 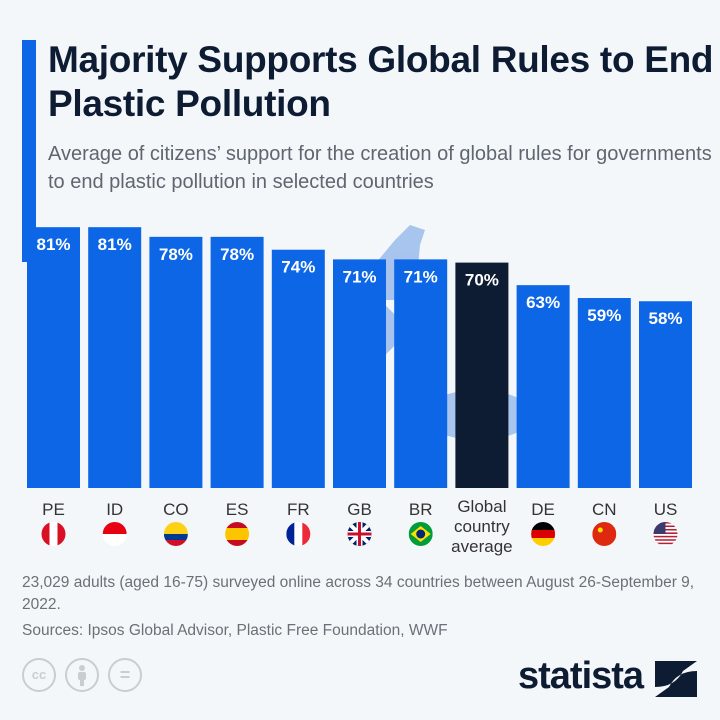 I want to click on category-label: ID, so click(x=114, y=509).